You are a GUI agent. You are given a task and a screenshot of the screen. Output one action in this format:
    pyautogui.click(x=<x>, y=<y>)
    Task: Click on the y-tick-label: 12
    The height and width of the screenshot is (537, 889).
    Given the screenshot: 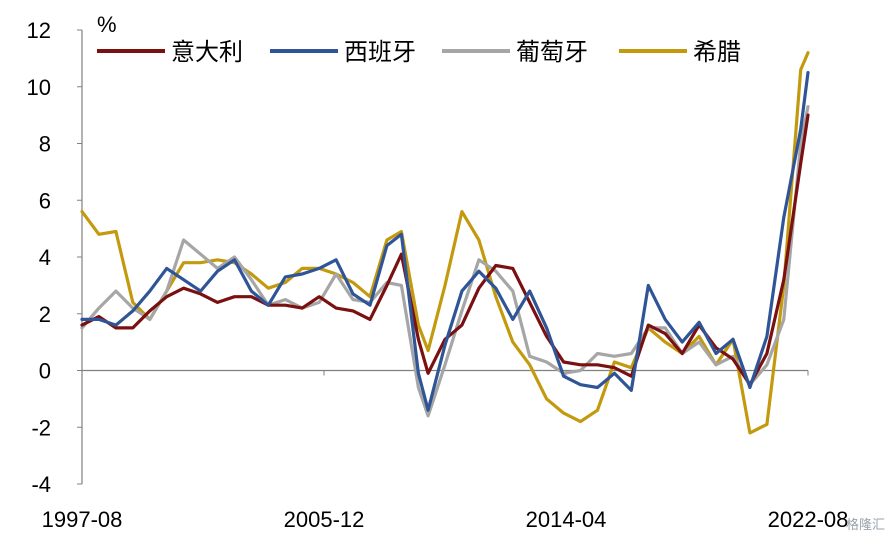 What is the action you would take?
    pyautogui.click(x=39, y=30)
    